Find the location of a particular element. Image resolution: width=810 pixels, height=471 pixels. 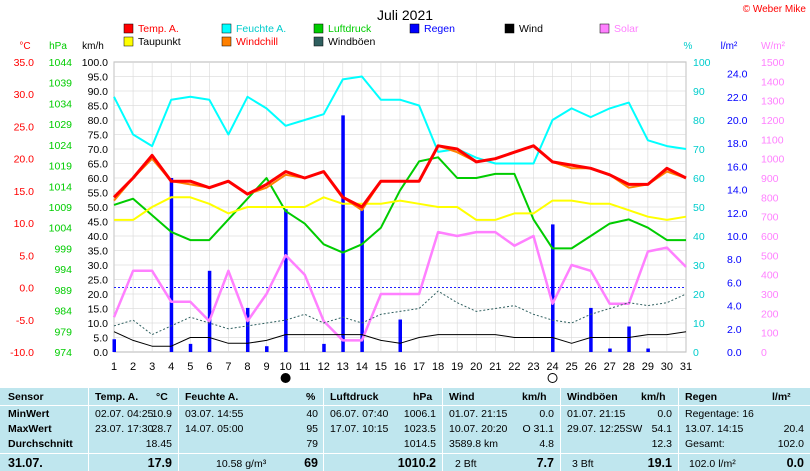

tick-label-kmh: 35.0 is located at coordinates (98, 252).